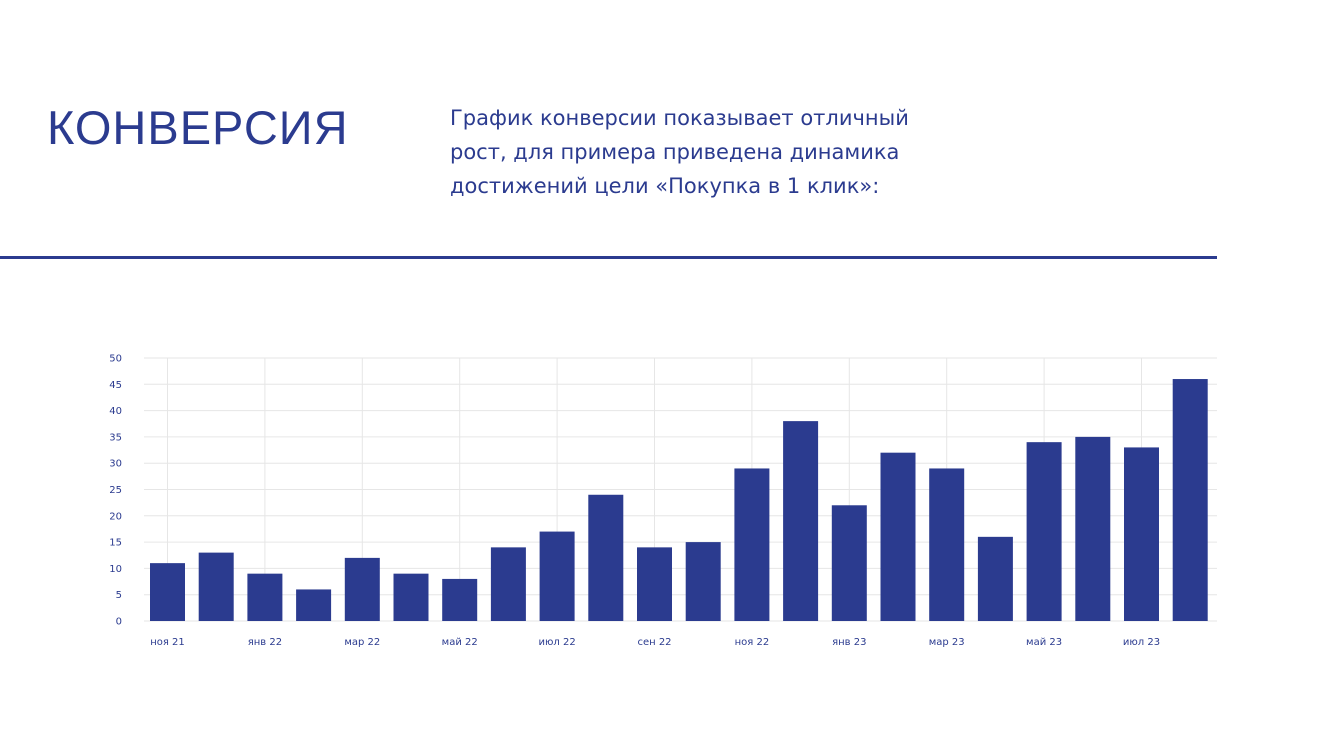 The image size is (1340, 754). Describe the element at coordinates (115, 359) in the screenshot. I see `y-tick-label: 50` at that location.